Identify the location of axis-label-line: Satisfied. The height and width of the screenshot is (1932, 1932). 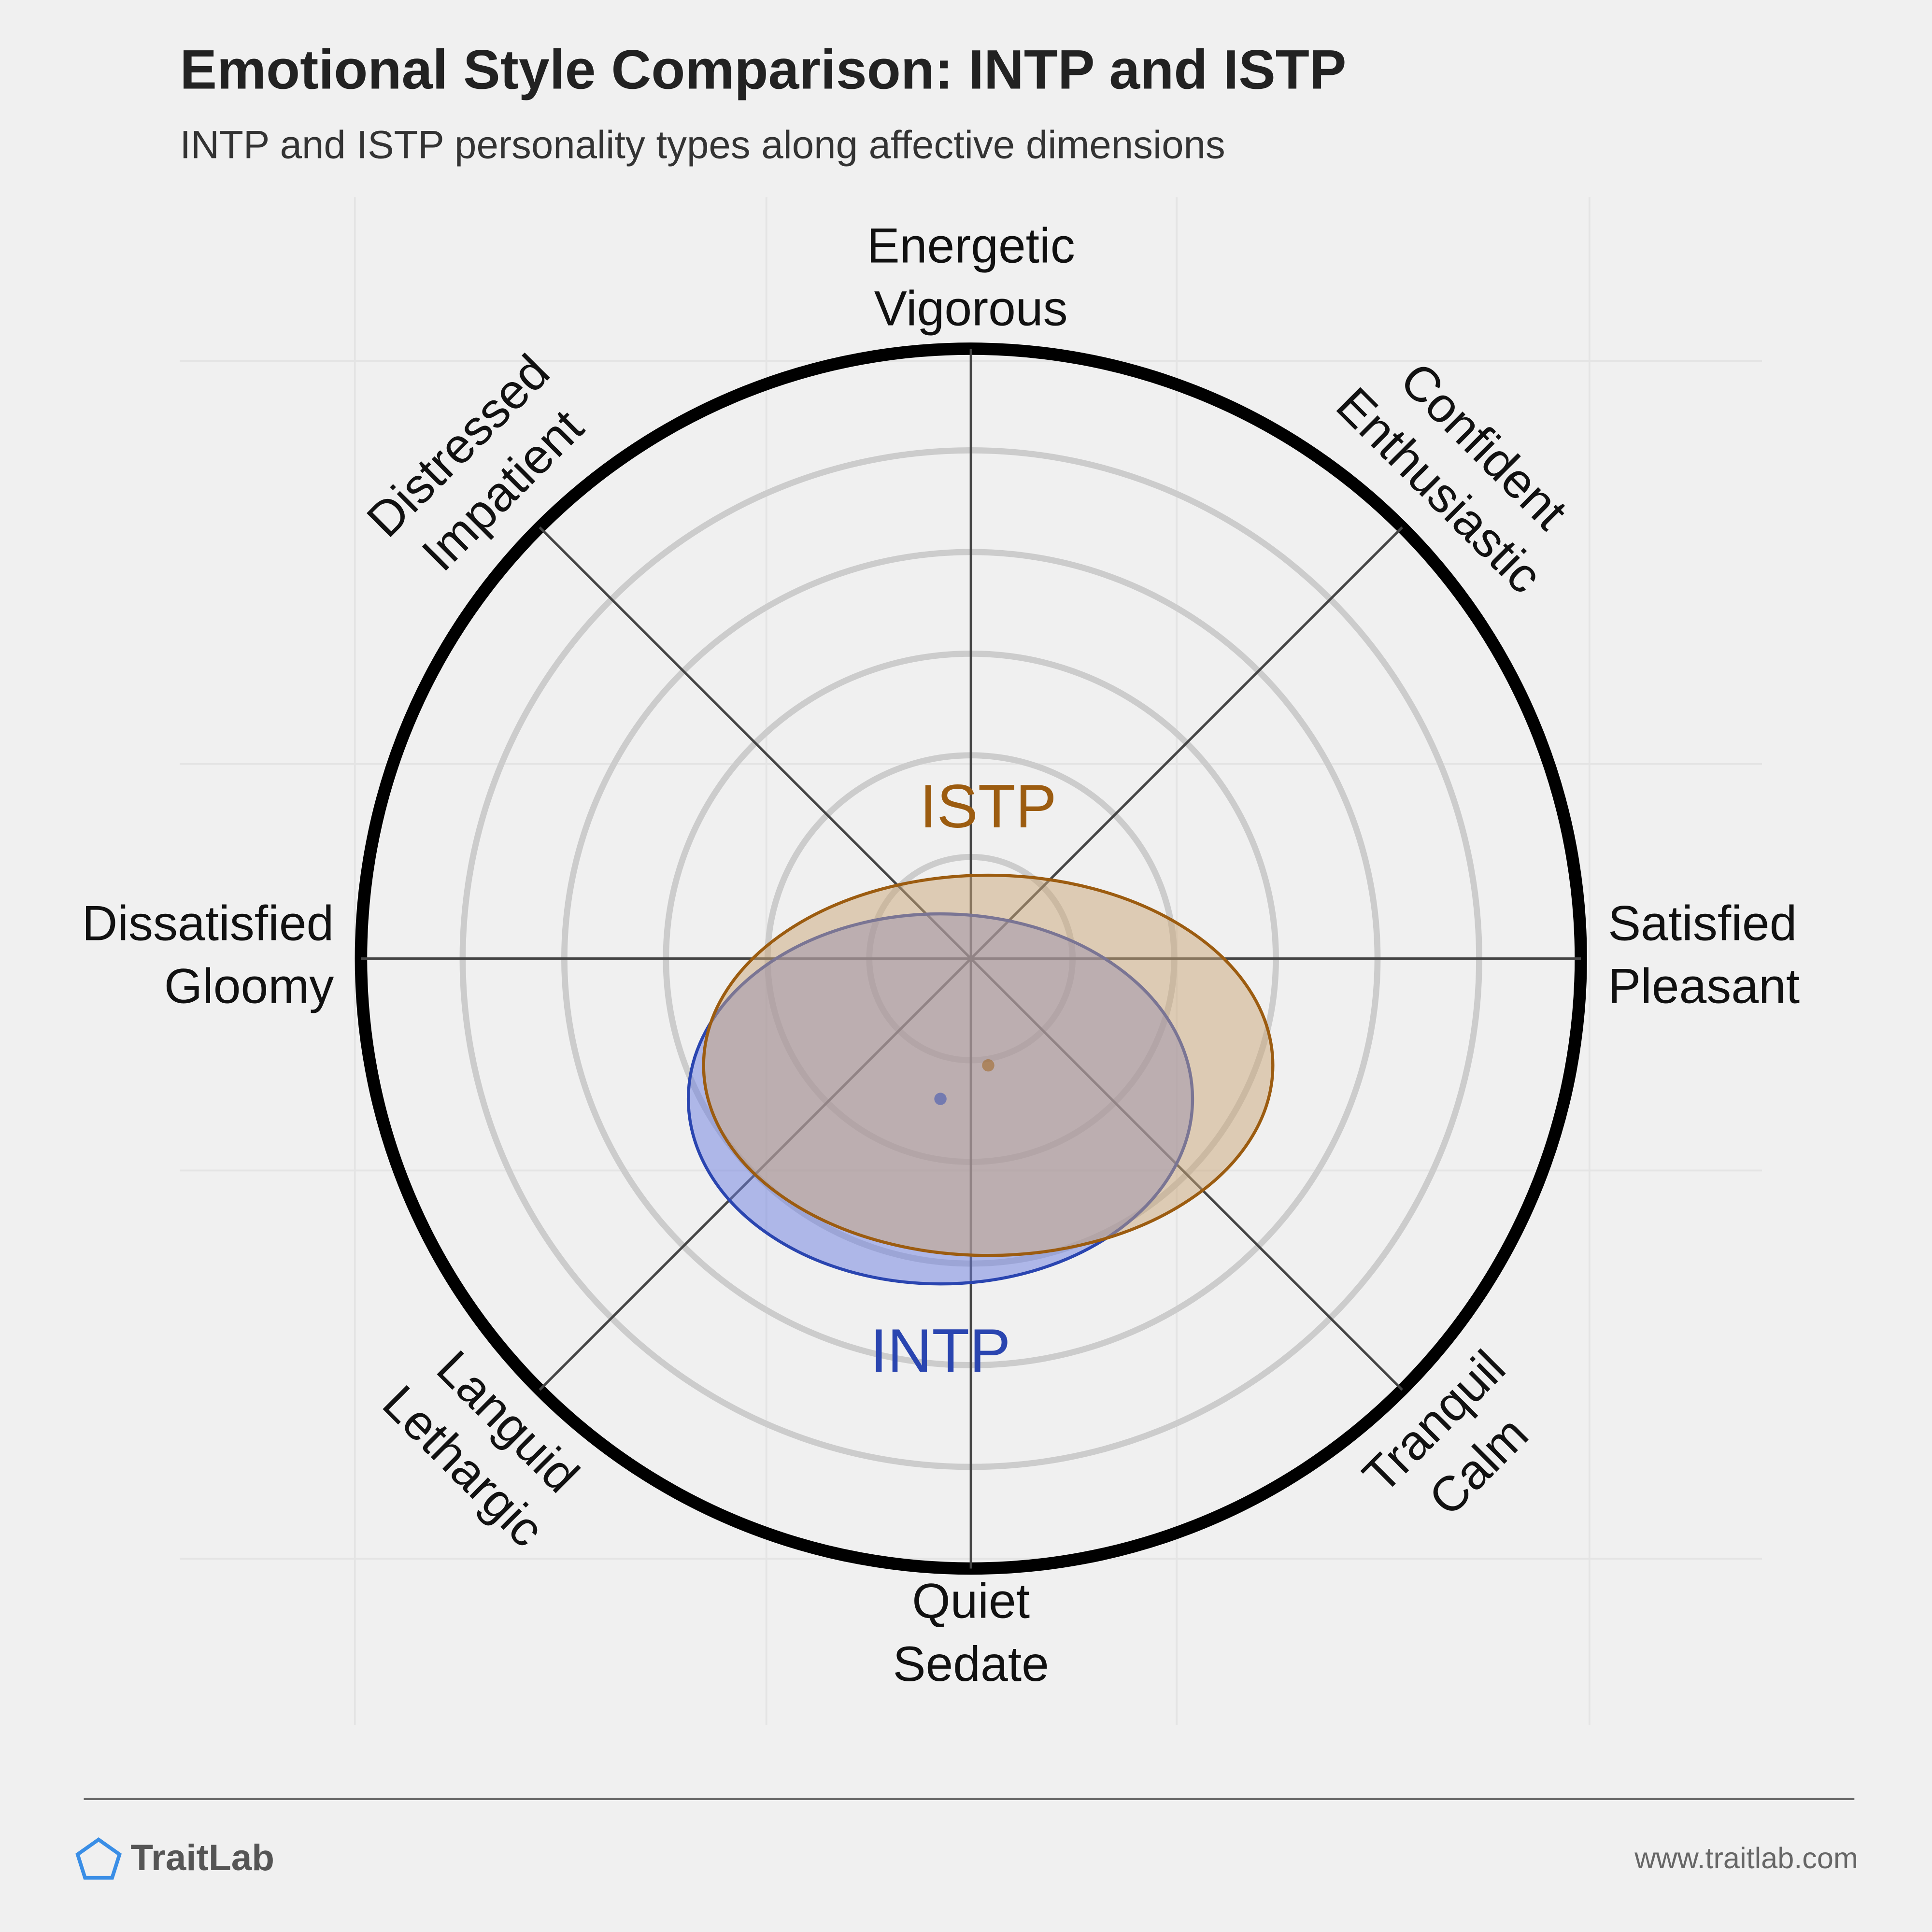
(1702, 923).